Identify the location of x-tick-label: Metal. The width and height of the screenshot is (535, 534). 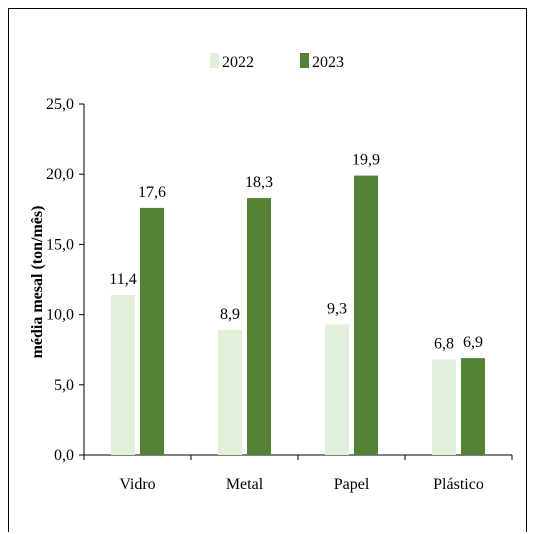
(245, 484).